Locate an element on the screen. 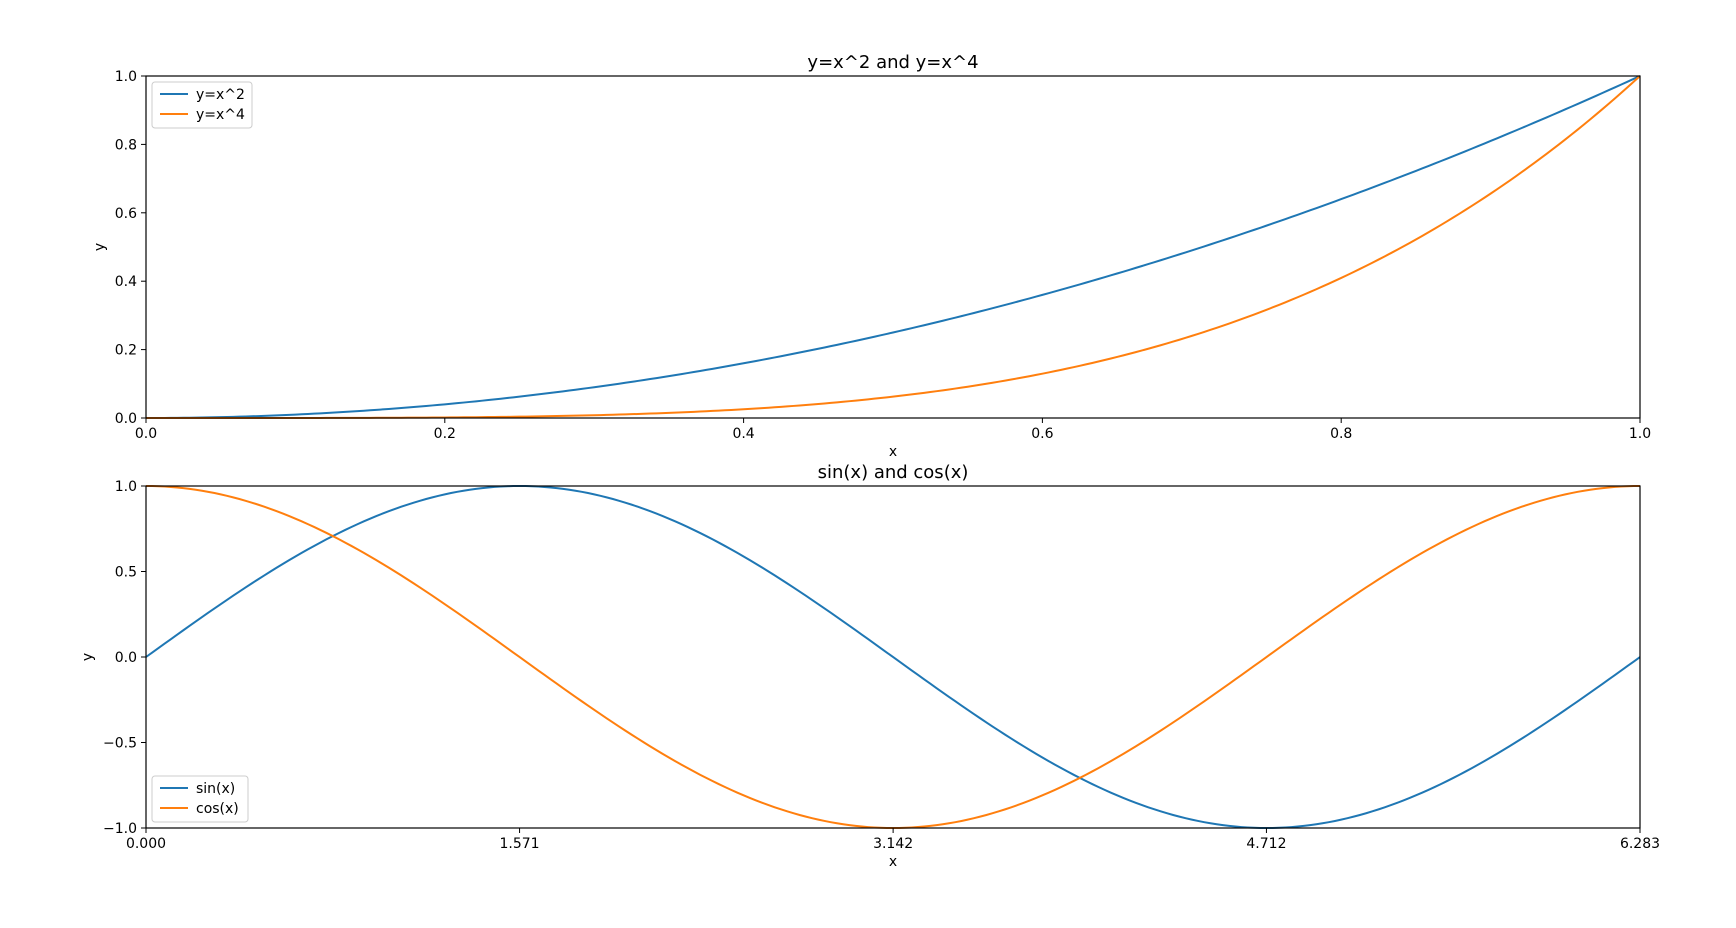 This screenshot has height=928, width=1736. y-tick-label: 0.8 is located at coordinates (126, 145).